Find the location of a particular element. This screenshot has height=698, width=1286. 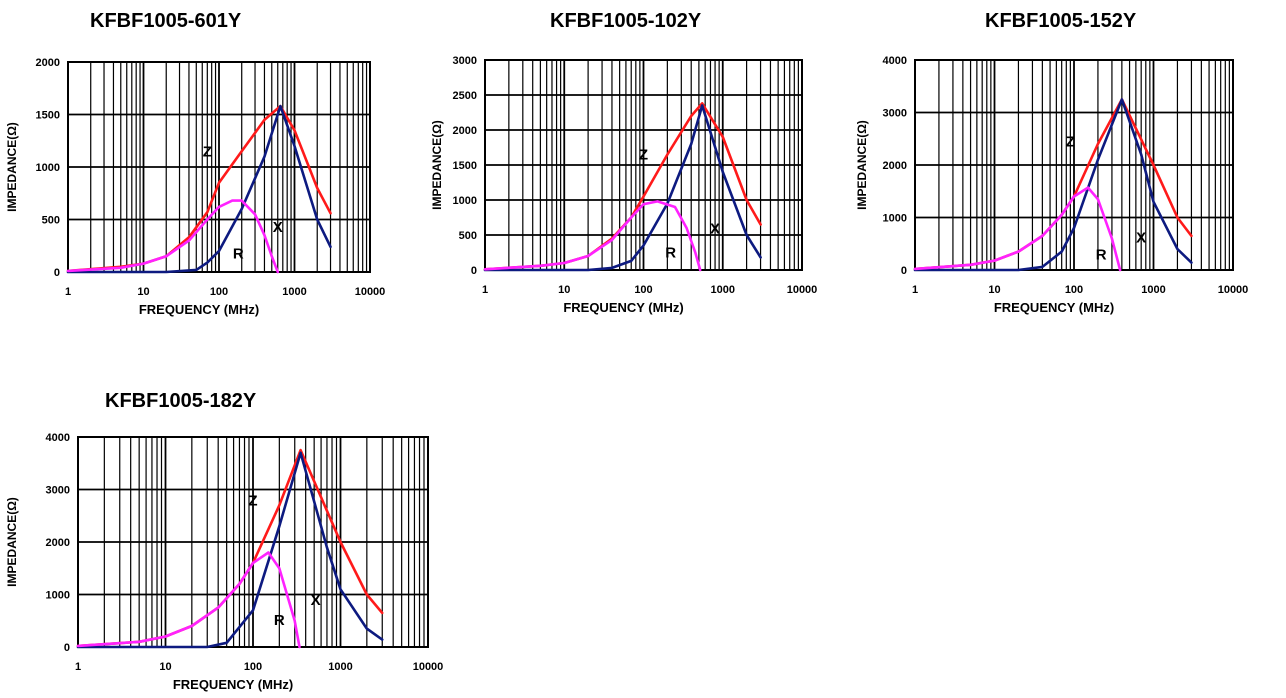

chart-title: KFBF1005-601Y is located at coordinates (166, 21).